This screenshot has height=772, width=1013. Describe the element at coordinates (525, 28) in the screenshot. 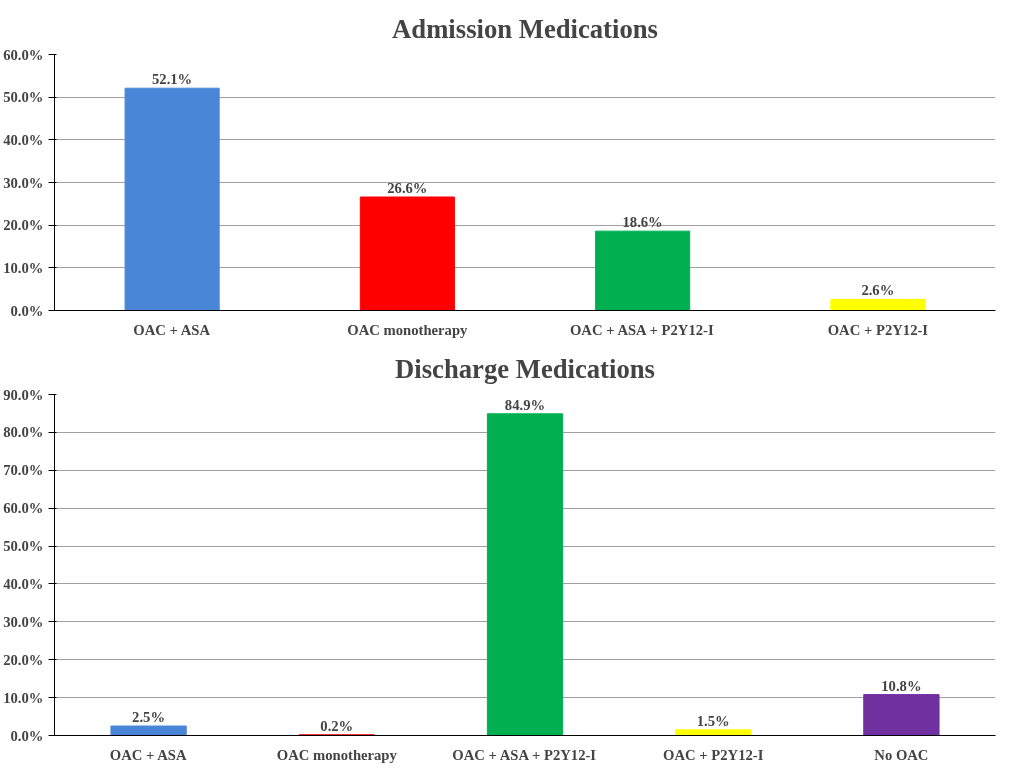

I see `chart-title: Admission Medications` at that location.